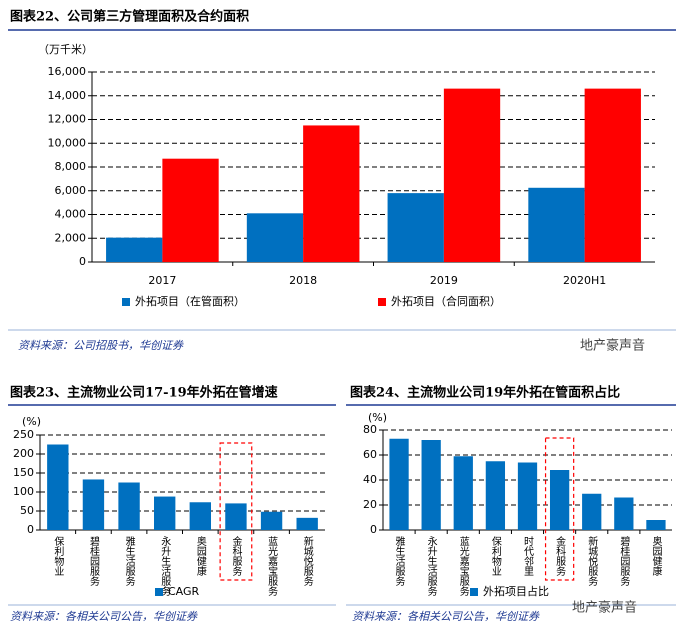 The image size is (684, 638). I want to click on y-tick-label: 2,000, so click(71, 237).